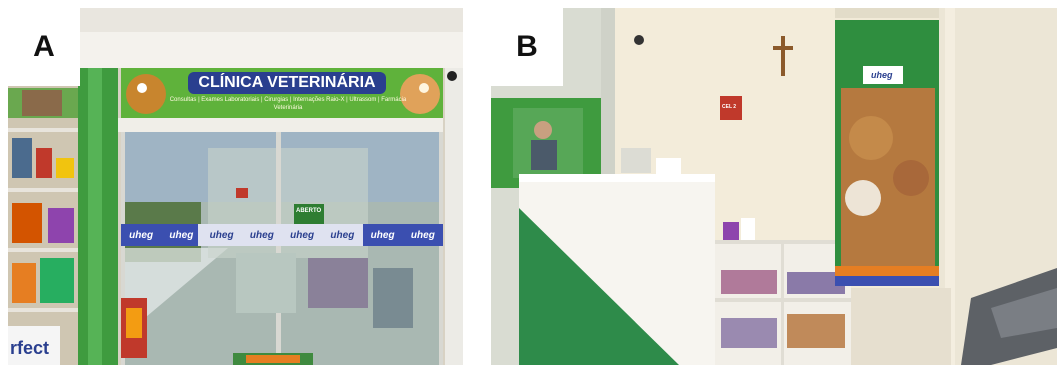 The height and width of the screenshot is (369, 1057). What do you see at coordinates (882, 75) in the screenshot?
I see `banner-brand-logo: uheg` at bounding box center [882, 75].